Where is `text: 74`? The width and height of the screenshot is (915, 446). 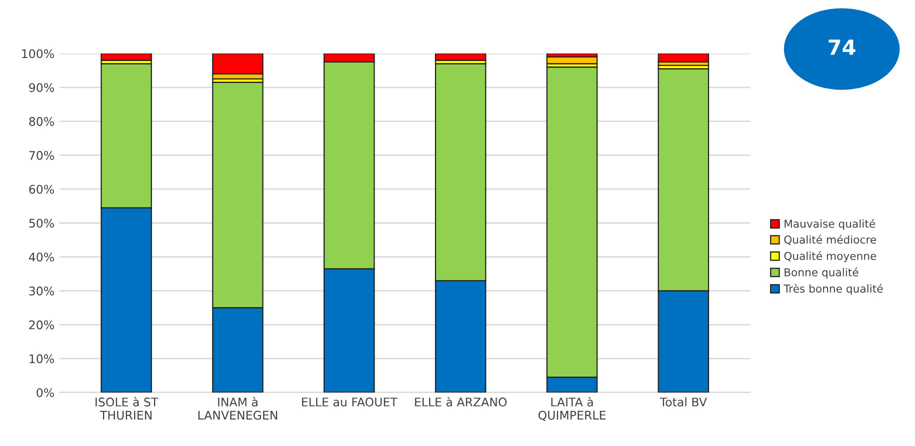 text: 74 is located at coordinates (842, 47).